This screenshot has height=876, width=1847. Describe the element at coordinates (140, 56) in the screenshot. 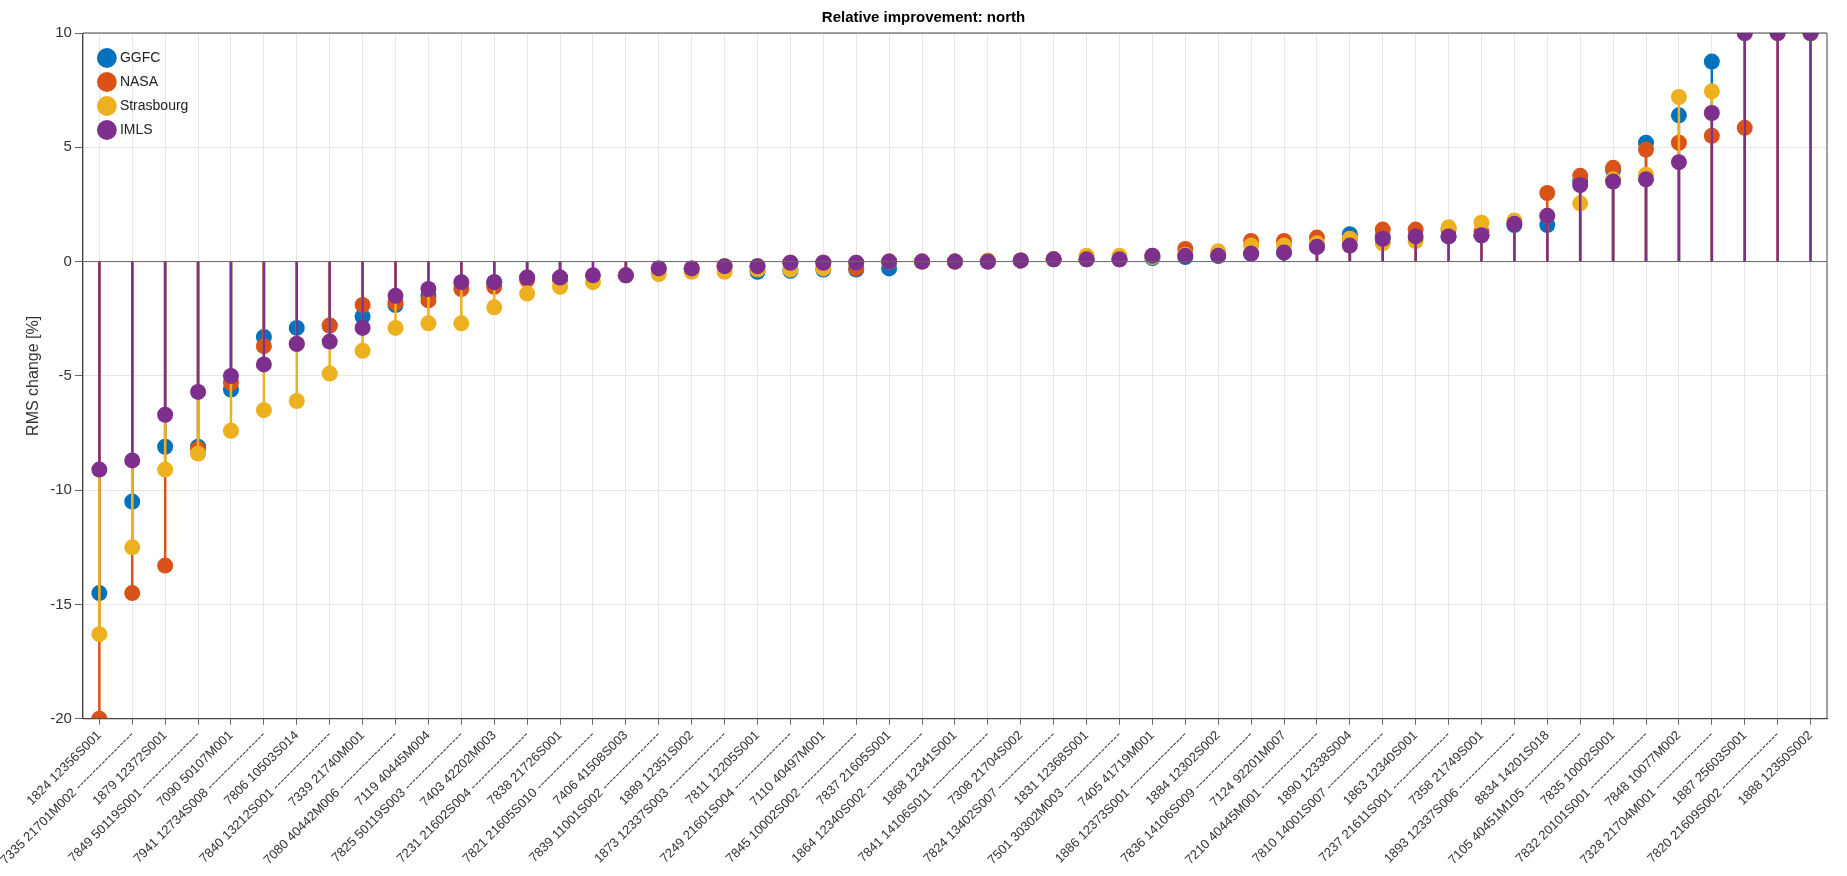

I see `legend-label: GGFC` at that location.